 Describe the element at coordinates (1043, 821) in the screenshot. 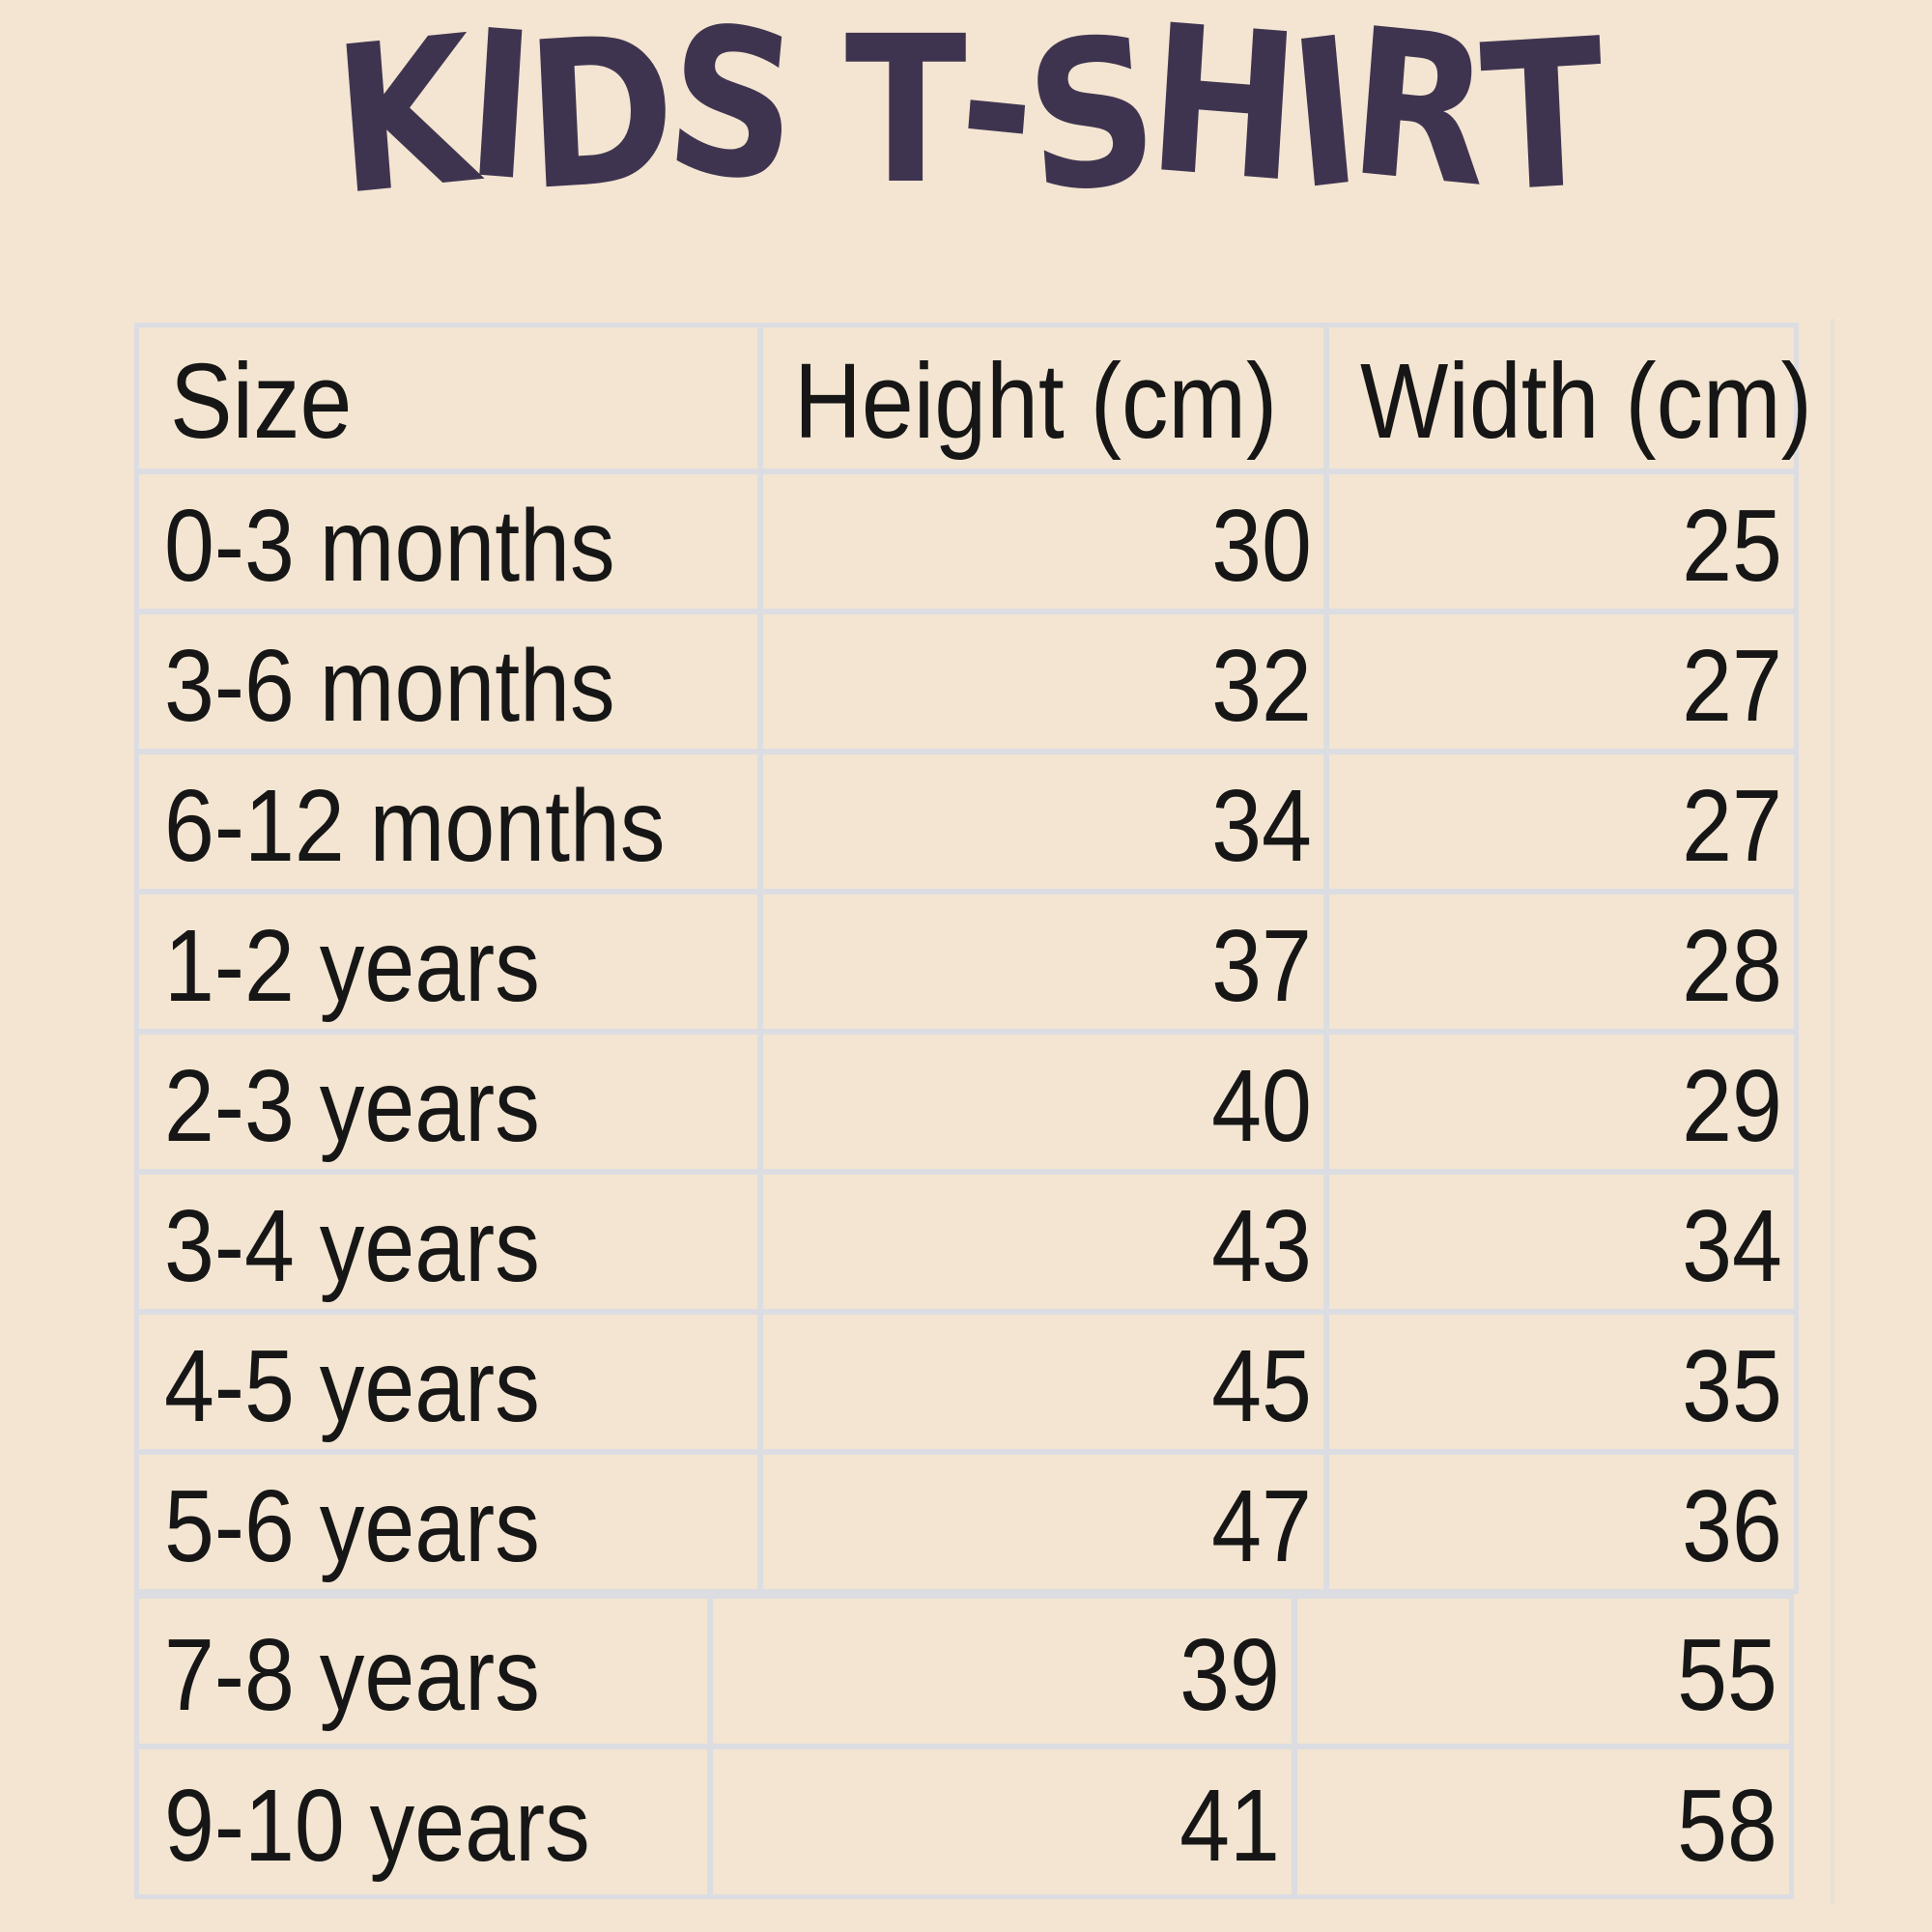

I see `height-cell: 34` at that location.